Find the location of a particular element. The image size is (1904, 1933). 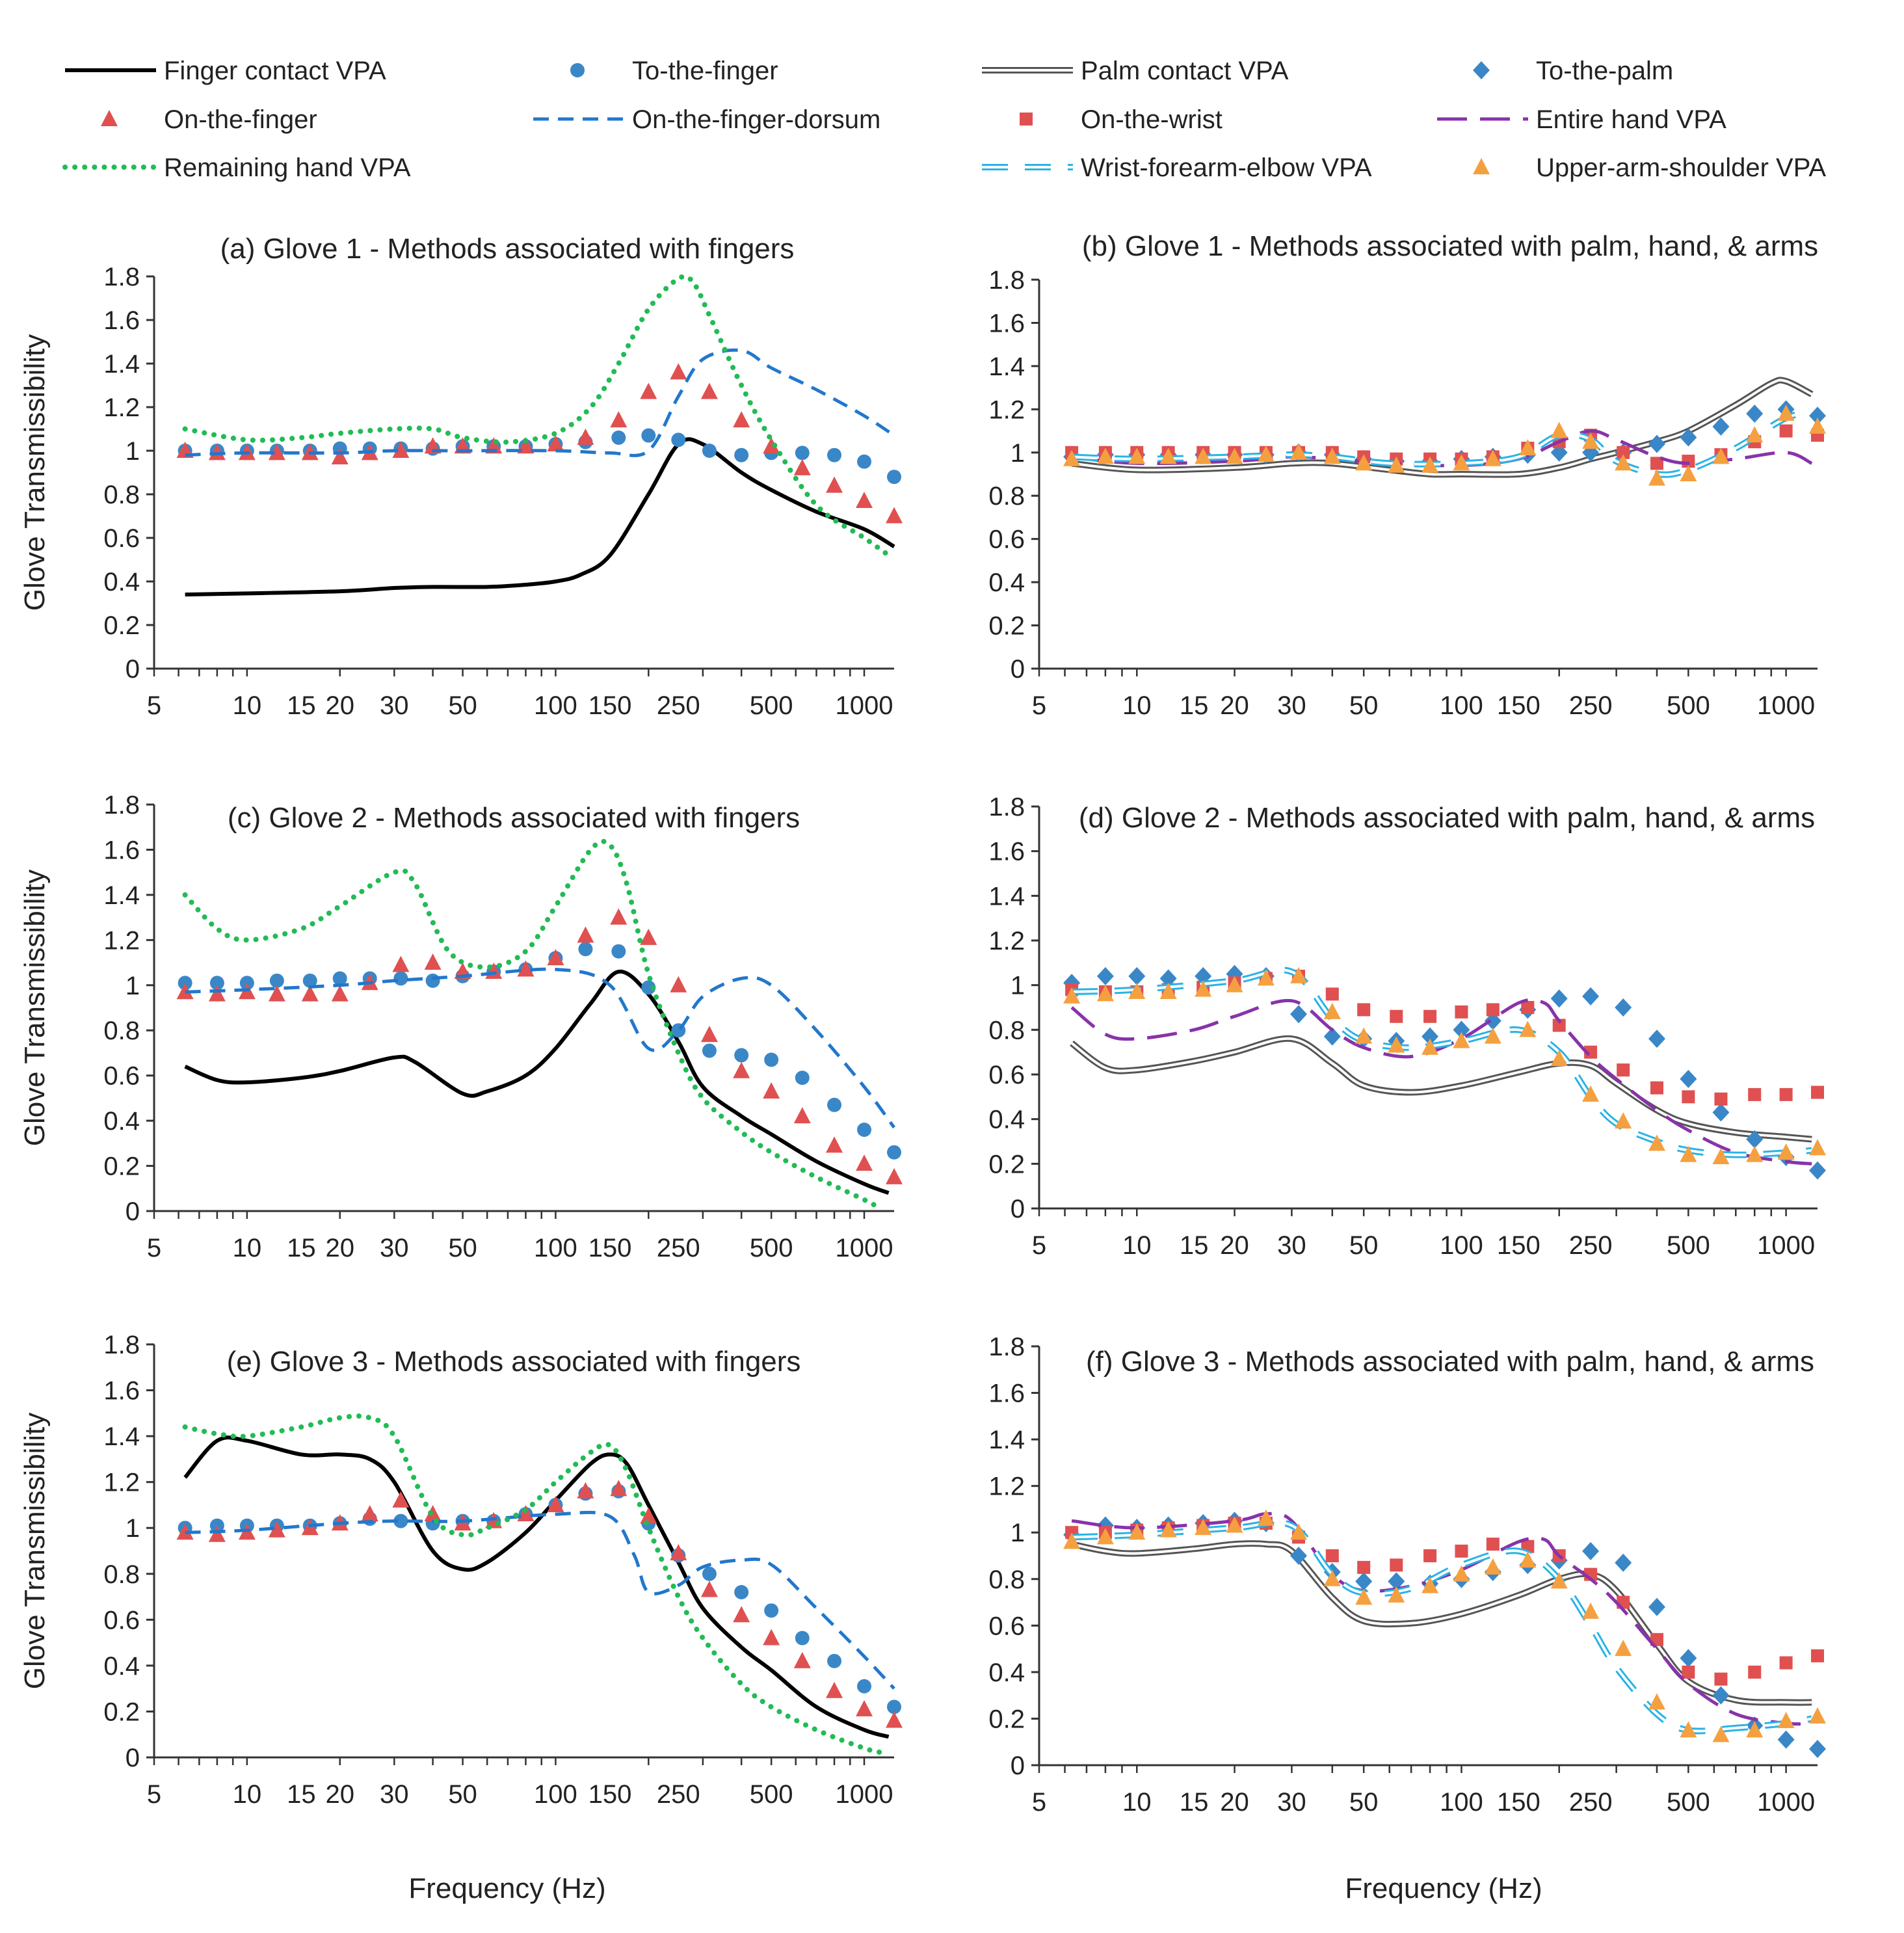

x-tick-label: 10 is located at coordinates (1137, 1803).